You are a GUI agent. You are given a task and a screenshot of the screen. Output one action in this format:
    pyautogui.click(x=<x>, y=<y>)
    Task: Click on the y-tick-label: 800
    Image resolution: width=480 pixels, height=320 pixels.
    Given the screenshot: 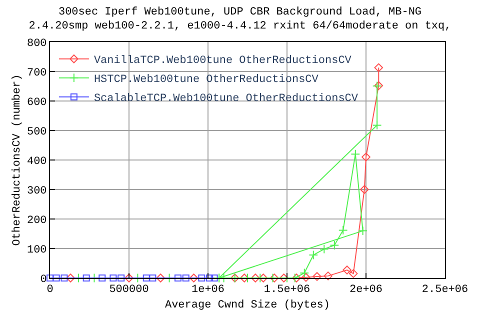 What is the action you would take?
    pyautogui.click(x=36, y=44)
    